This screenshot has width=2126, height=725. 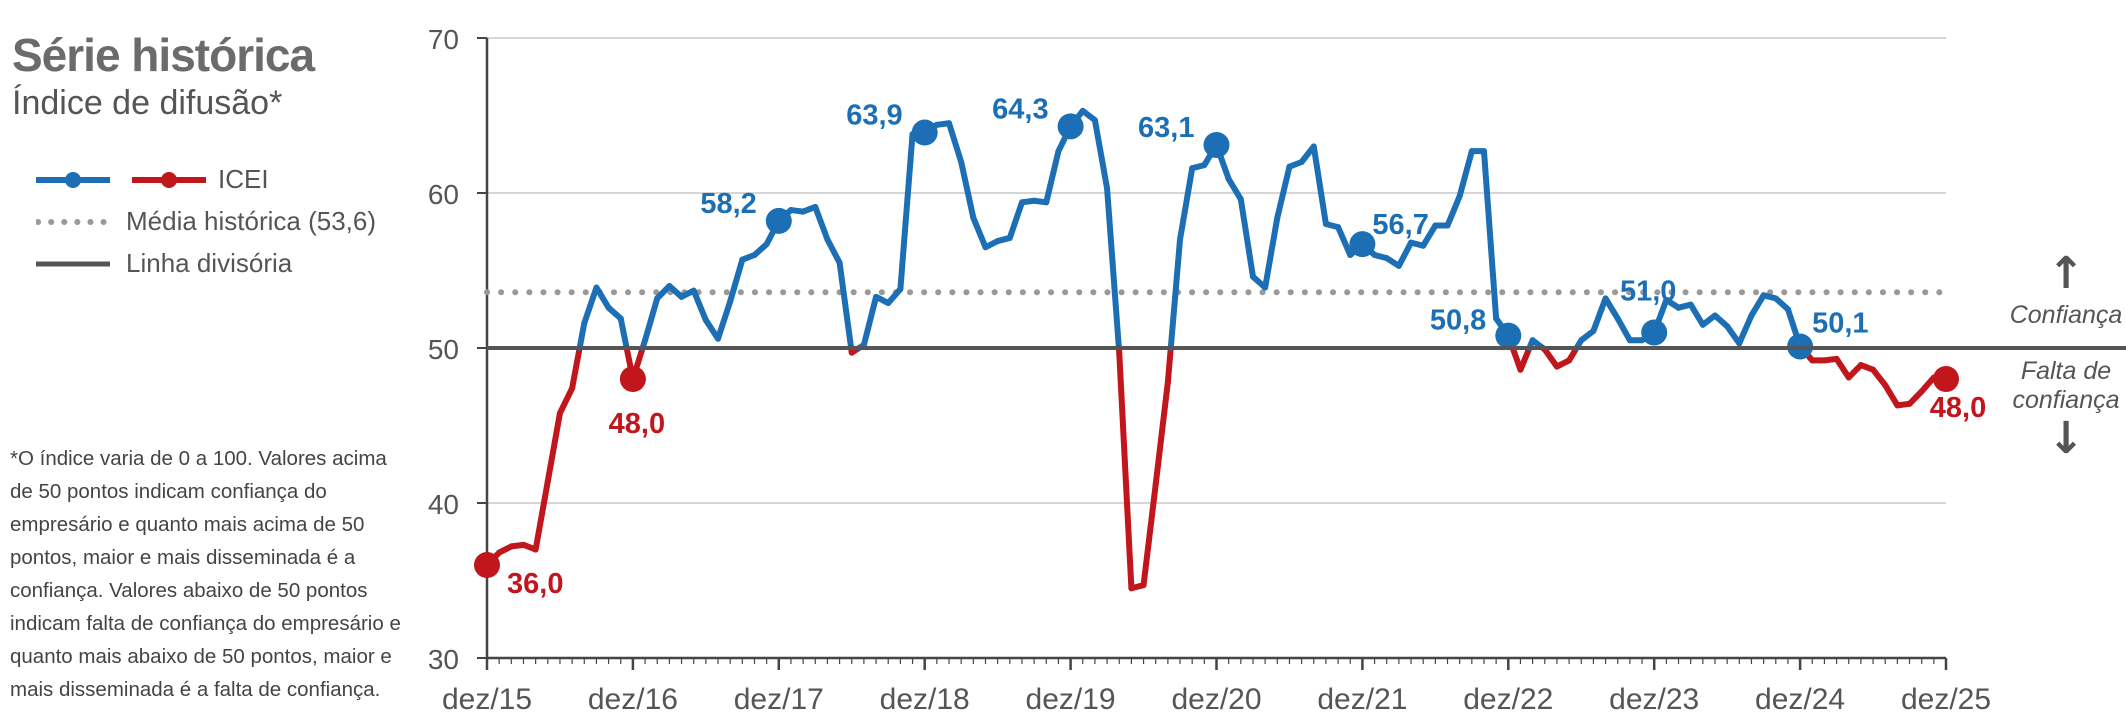 What do you see at coordinates (1654, 699) in the screenshot?
I see `x-tick-label: dez/23` at bounding box center [1654, 699].